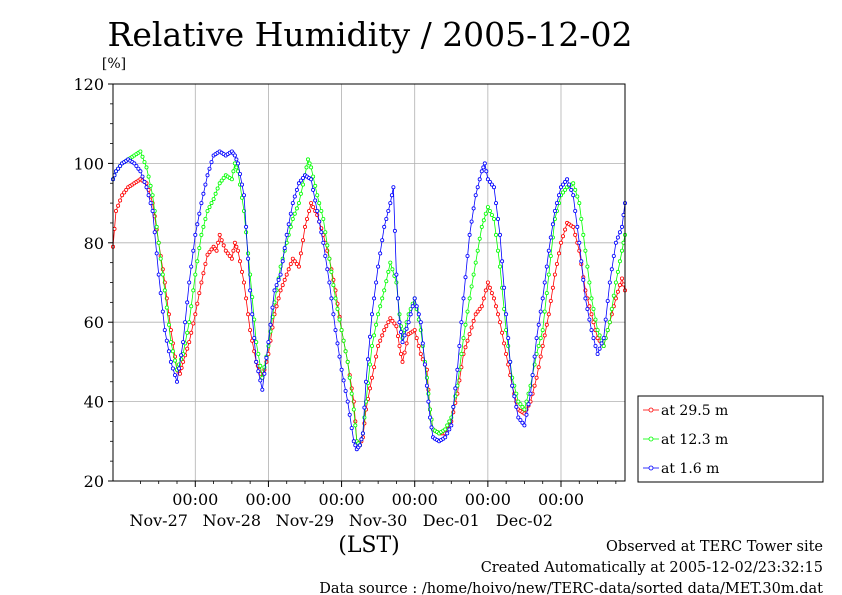 This screenshot has width=842, height=595. I want to click on y-tick-label: 60, so click(94, 322).